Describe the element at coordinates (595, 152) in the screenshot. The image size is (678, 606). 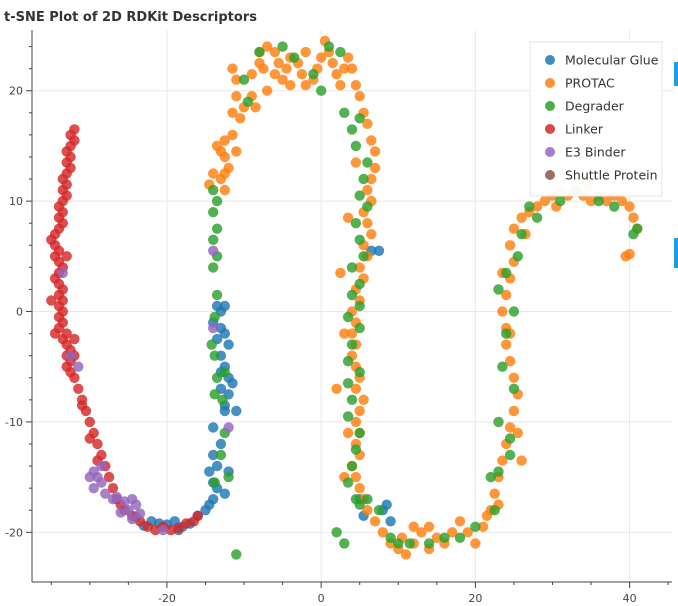
I see `legend-label: E3 Binder` at that location.